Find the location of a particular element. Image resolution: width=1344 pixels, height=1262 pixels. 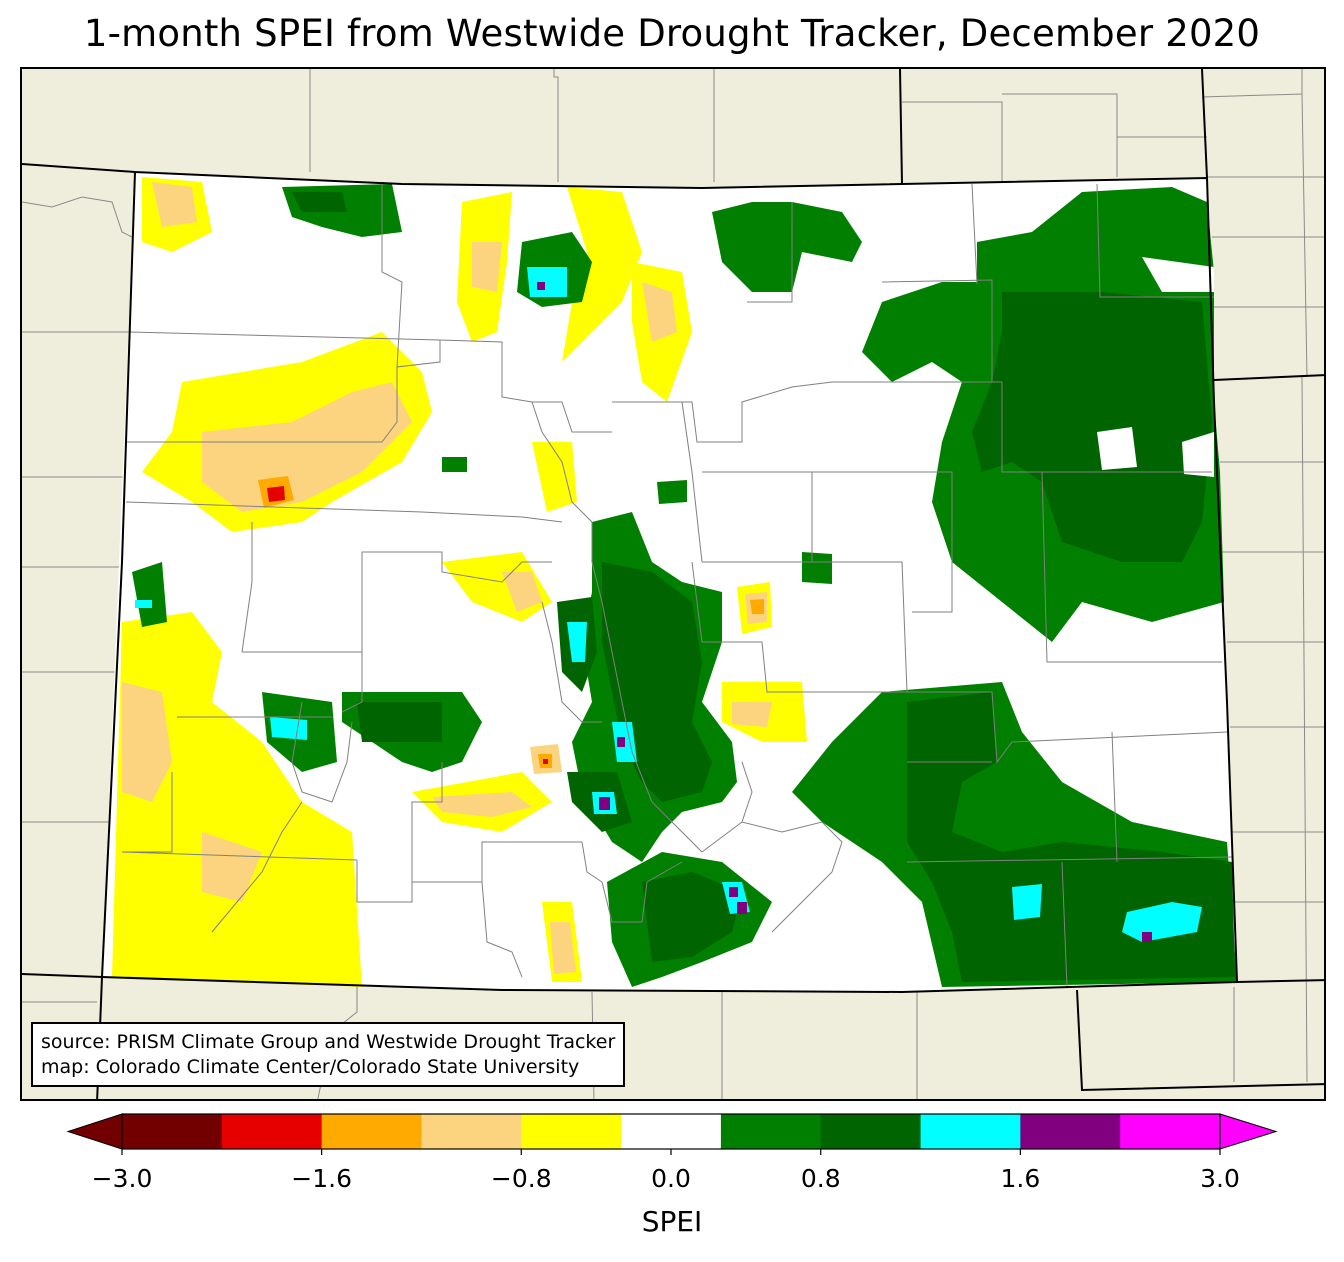

colorbar-bins is located at coordinates (671, 1131).